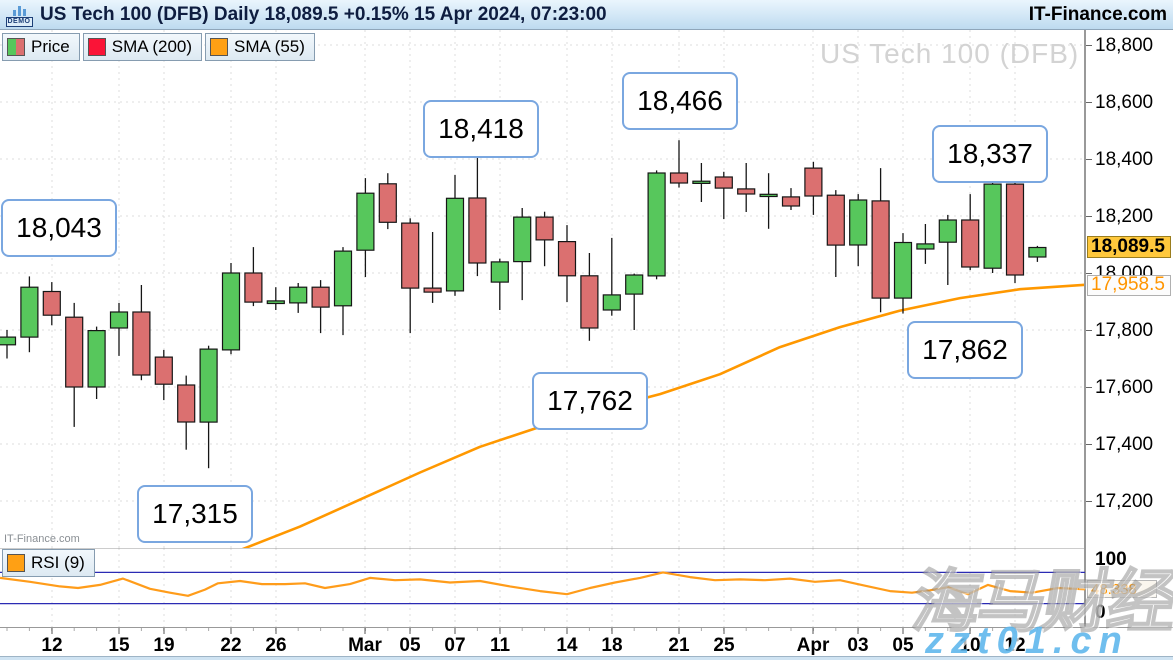 The width and height of the screenshot is (1173, 660). What do you see at coordinates (1100, 612) in the screenshot?
I see `rsi-axis-bottom-label: 0` at bounding box center [1100, 612].